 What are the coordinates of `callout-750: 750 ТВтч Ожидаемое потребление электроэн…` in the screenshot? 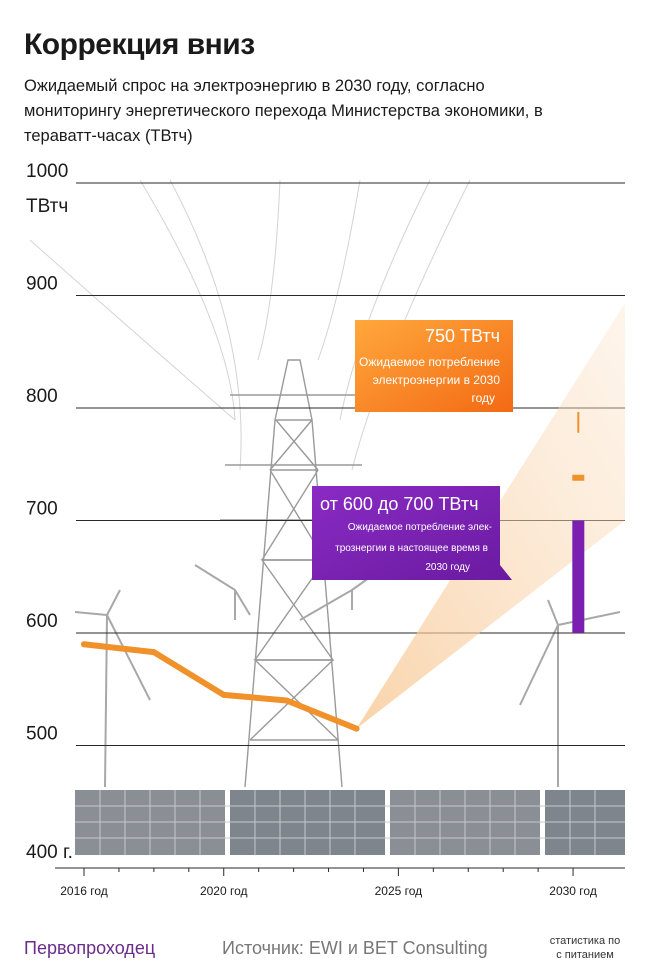 It's located at (470, 400).